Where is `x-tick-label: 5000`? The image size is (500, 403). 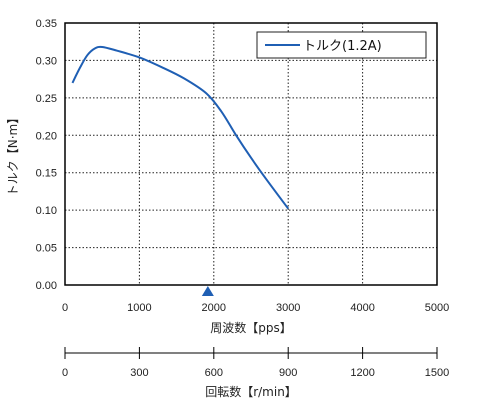 x-tick-label: 5000 is located at coordinates (437, 308).